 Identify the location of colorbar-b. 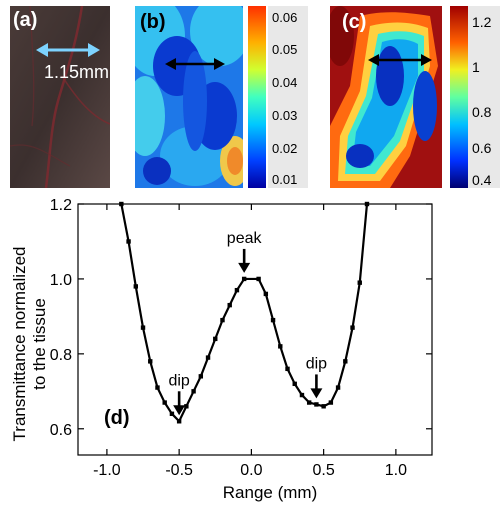
(257, 97).